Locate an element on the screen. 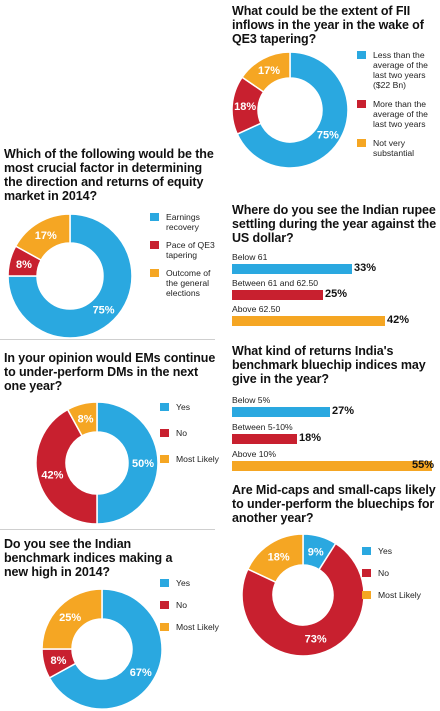  bar-value-label: 42% is located at coordinates (398, 320).